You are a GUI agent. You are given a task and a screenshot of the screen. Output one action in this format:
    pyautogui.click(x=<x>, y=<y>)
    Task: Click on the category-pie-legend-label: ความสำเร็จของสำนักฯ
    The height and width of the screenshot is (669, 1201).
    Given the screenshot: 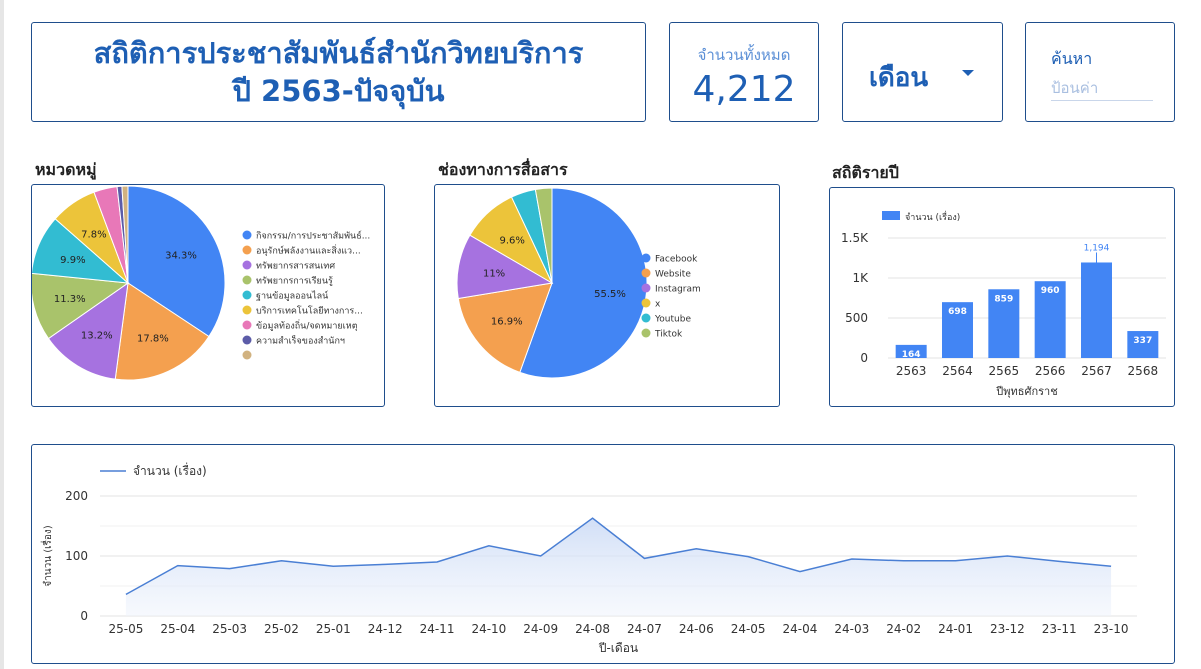 What is the action you would take?
    pyautogui.click(x=300, y=340)
    